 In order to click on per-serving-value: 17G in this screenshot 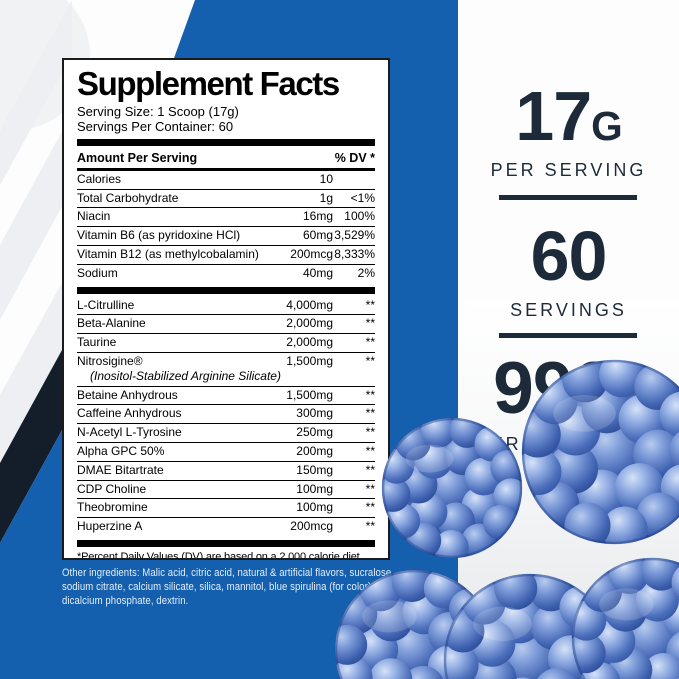, I will do `click(568, 116)`.